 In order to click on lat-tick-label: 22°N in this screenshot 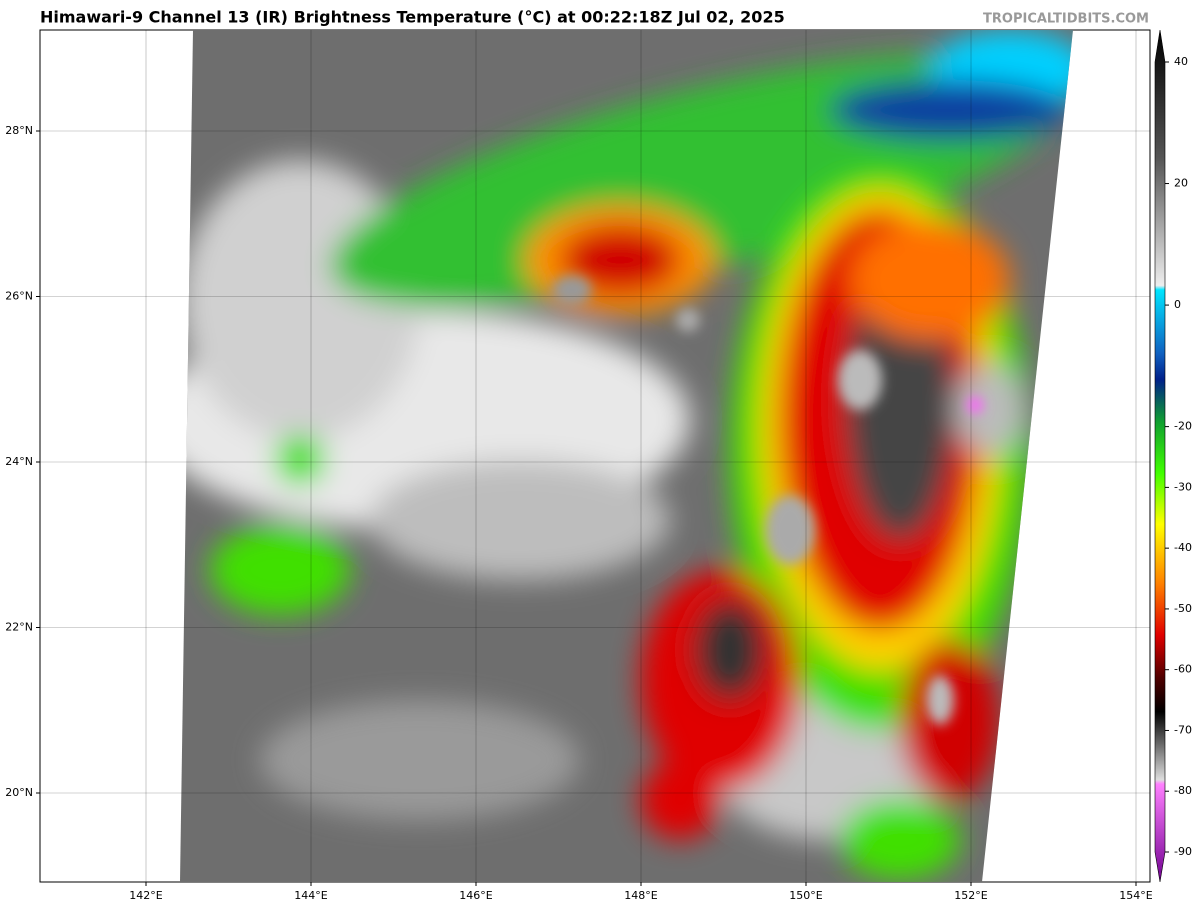, I will do `click(19, 627)`.